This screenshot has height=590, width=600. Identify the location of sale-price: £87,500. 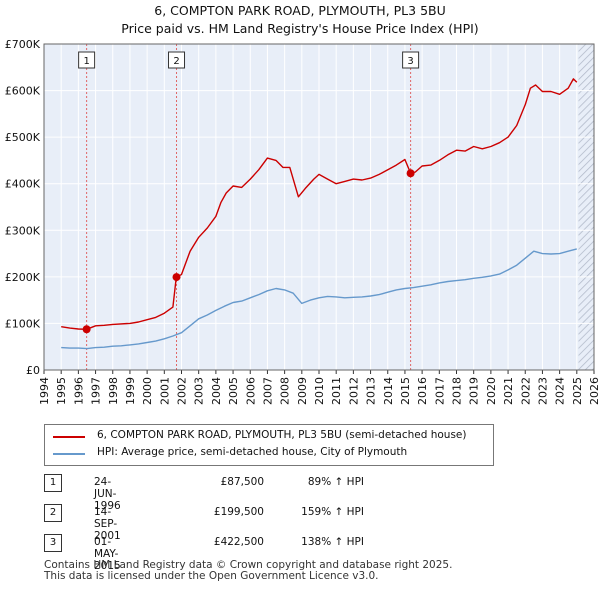
(242, 482).